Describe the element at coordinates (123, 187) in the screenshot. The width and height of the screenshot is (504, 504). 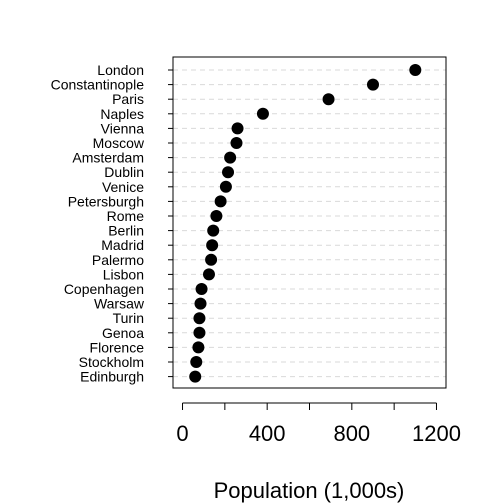
I see `category-label: Venice` at that location.